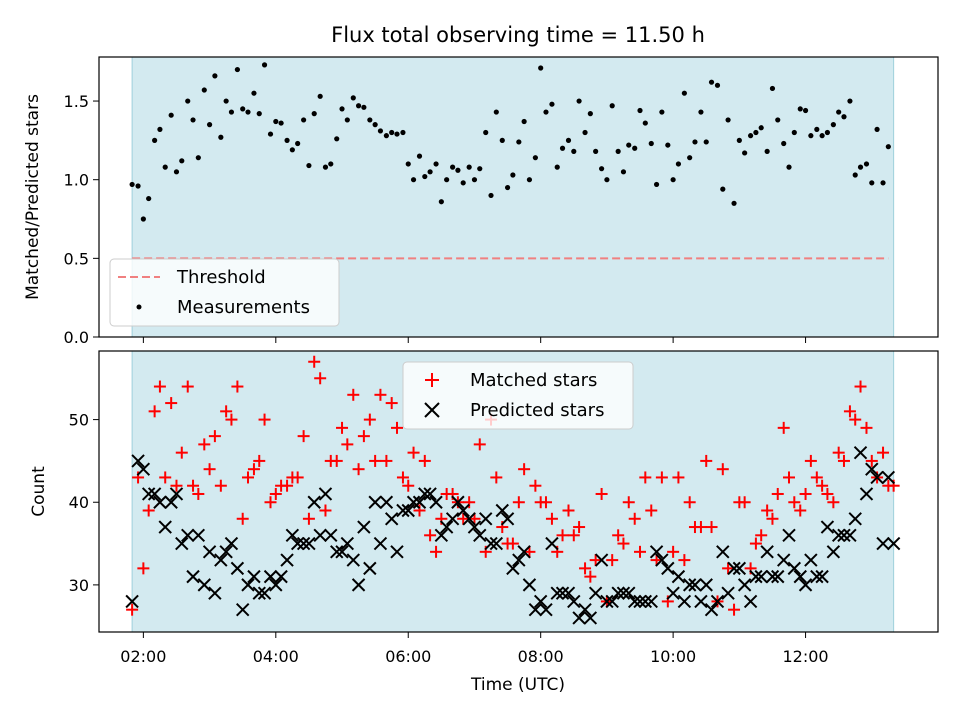 This screenshot has height=724, width=960. I want to click on x-tick-label: 10:00, so click(673, 656).